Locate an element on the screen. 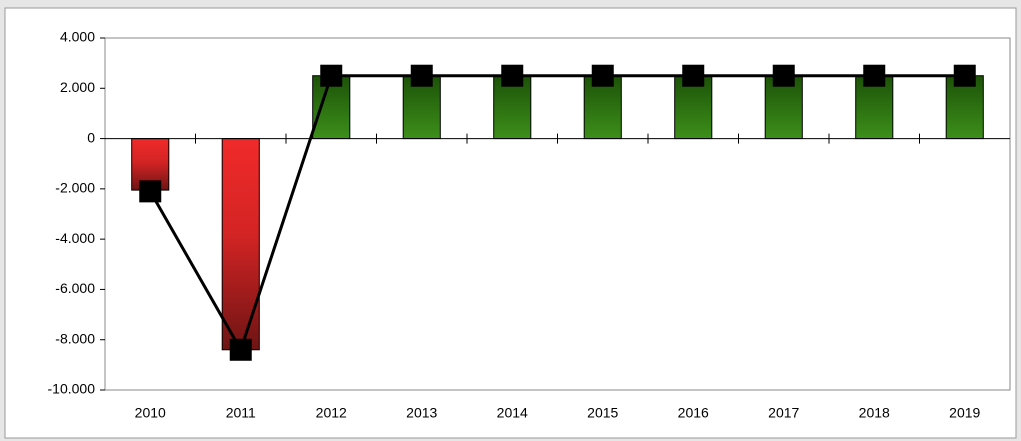 The width and height of the screenshot is (1021, 441). x-tick-label: 2018 is located at coordinates (874, 413).